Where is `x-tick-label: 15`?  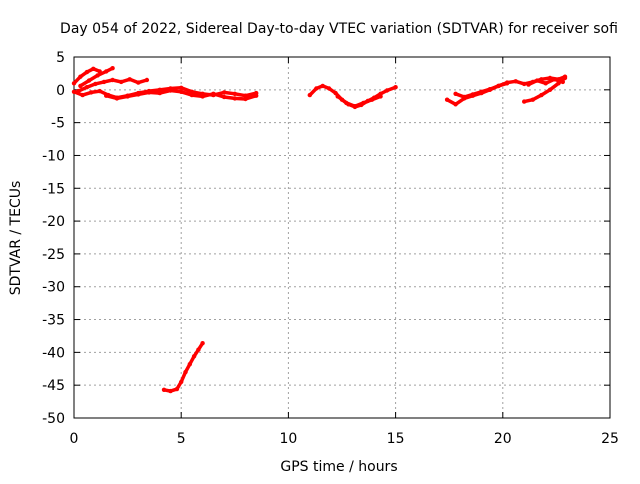
x-tick-label: 15 is located at coordinates (396, 439).